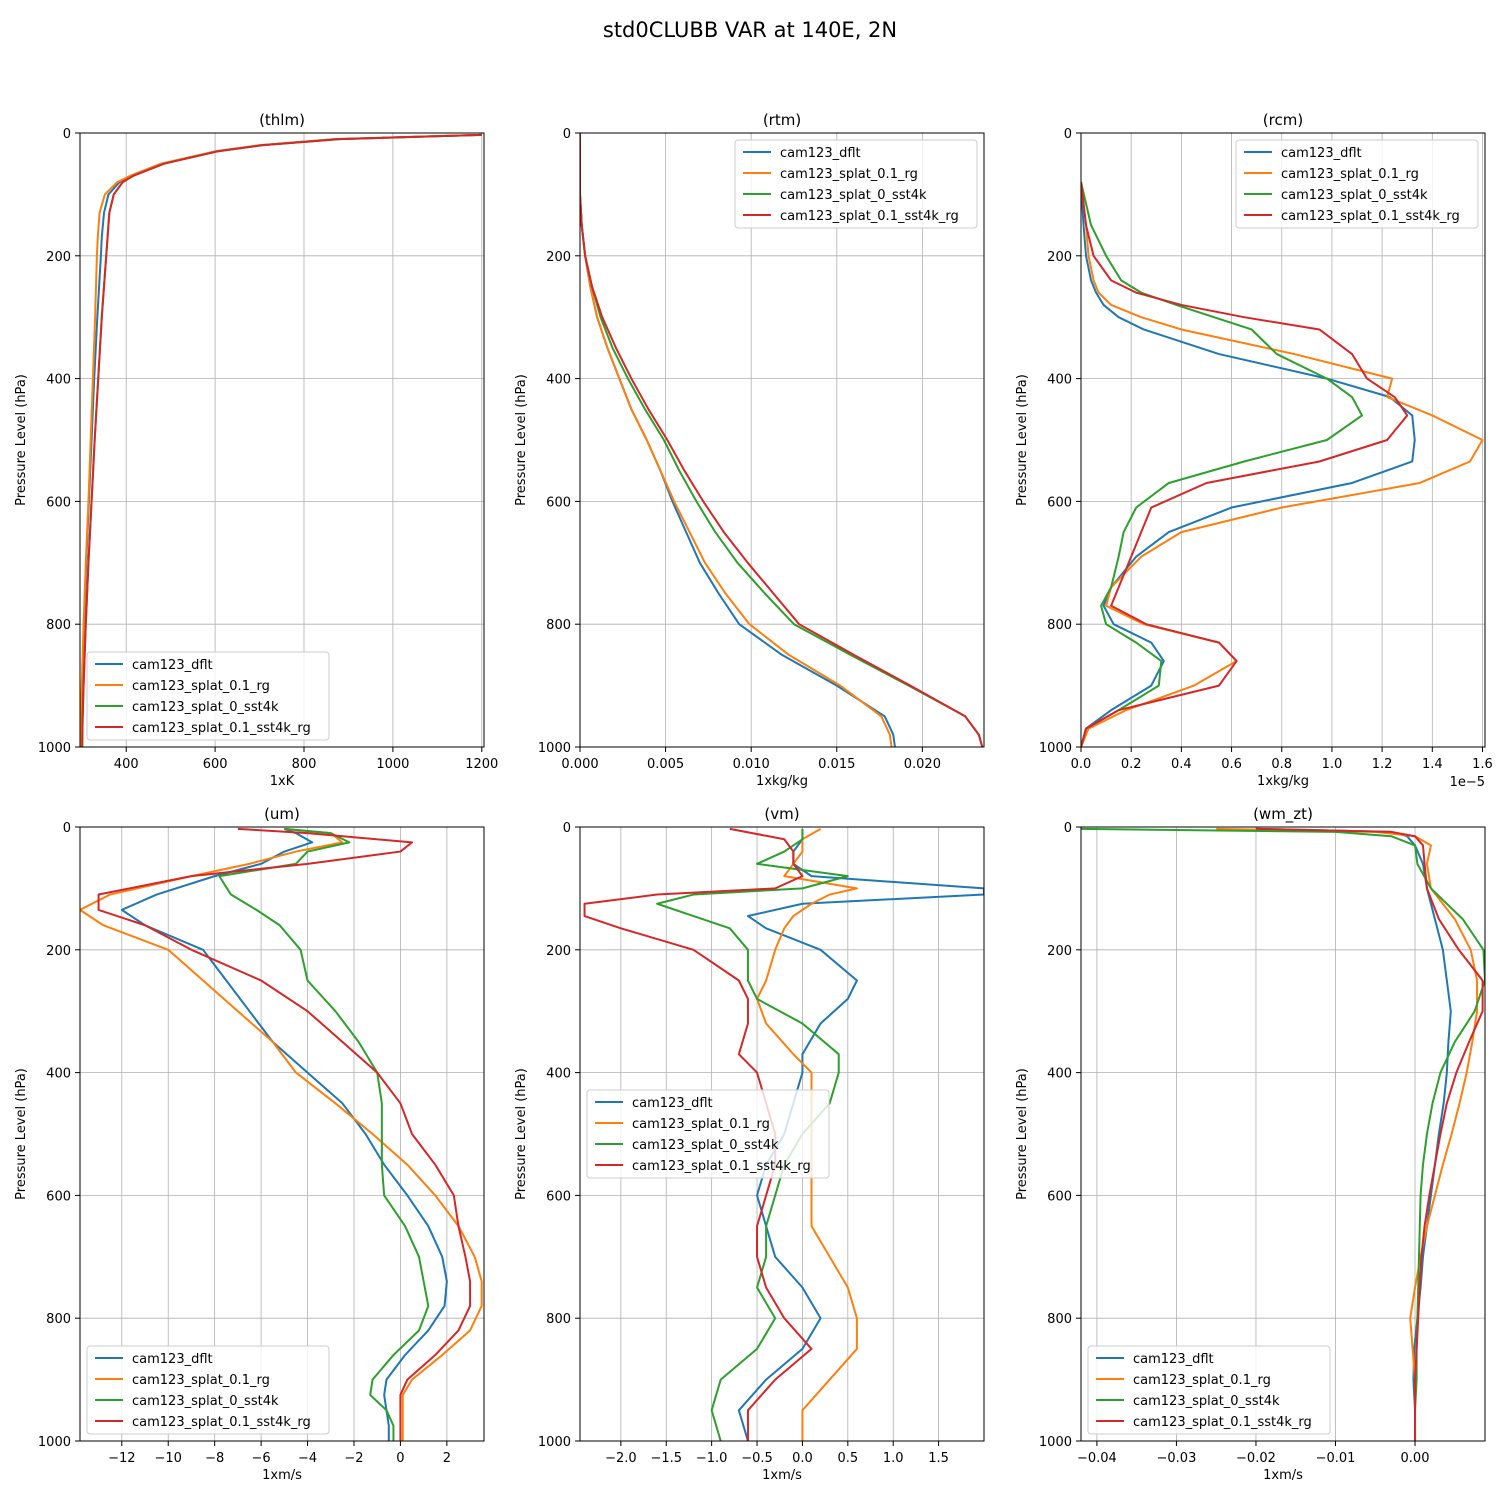  I want to click on x-offset-text: 1e−5, so click(1467, 782).